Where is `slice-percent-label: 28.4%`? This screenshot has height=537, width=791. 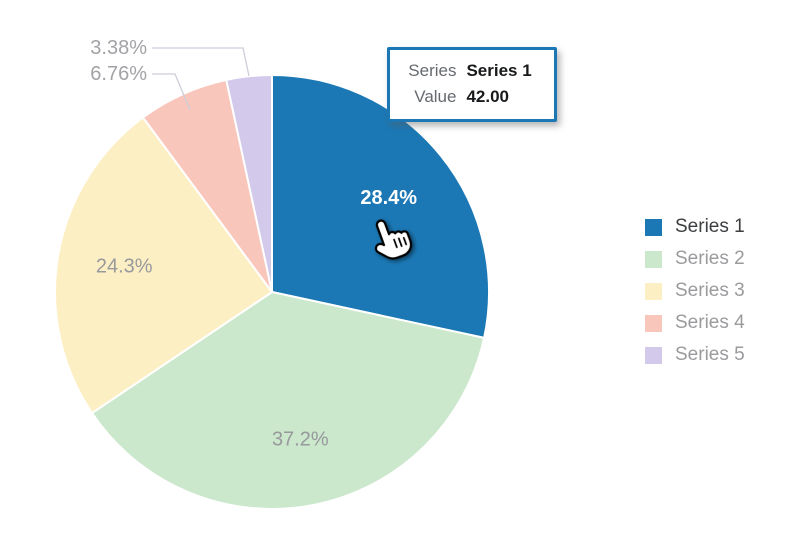
slice-percent-label: 28.4% is located at coordinates (388, 198).